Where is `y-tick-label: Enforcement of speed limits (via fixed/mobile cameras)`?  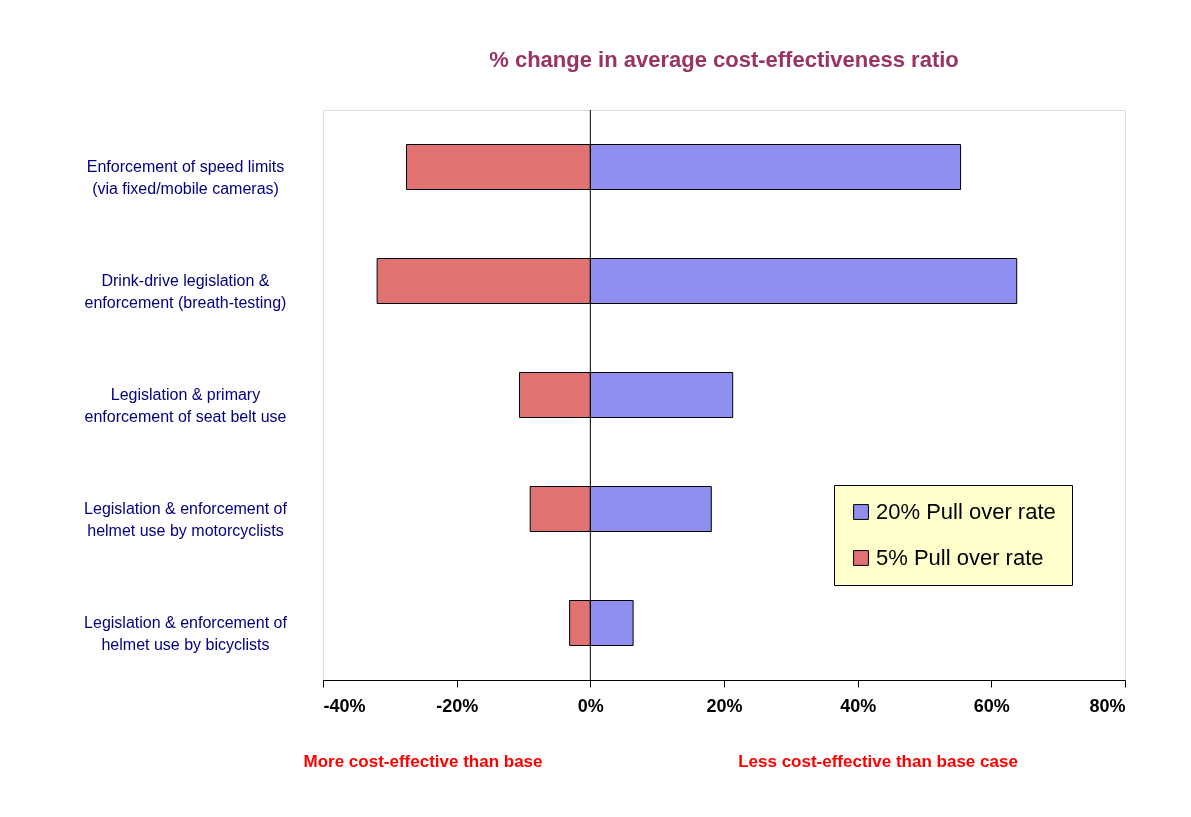 y-tick-label: Enforcement of speed limits (via fixed/mobile cameras) is located at coordinates (185, 177).